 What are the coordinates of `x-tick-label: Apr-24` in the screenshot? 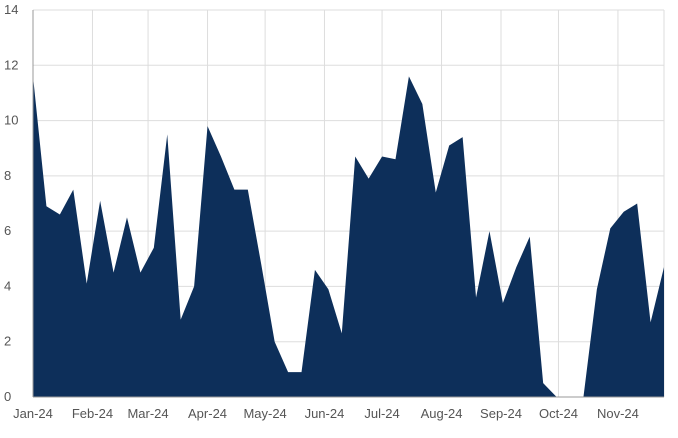 It's located at (207, 413).